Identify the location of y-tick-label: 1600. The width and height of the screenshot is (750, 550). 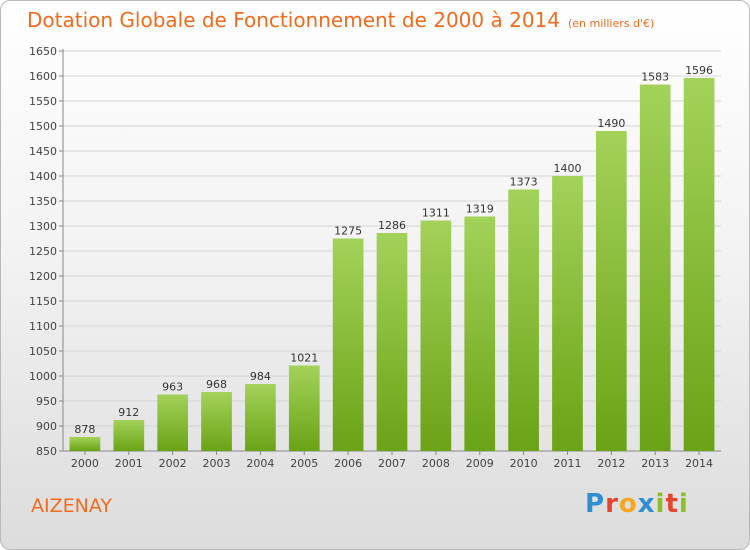
(43, 76).